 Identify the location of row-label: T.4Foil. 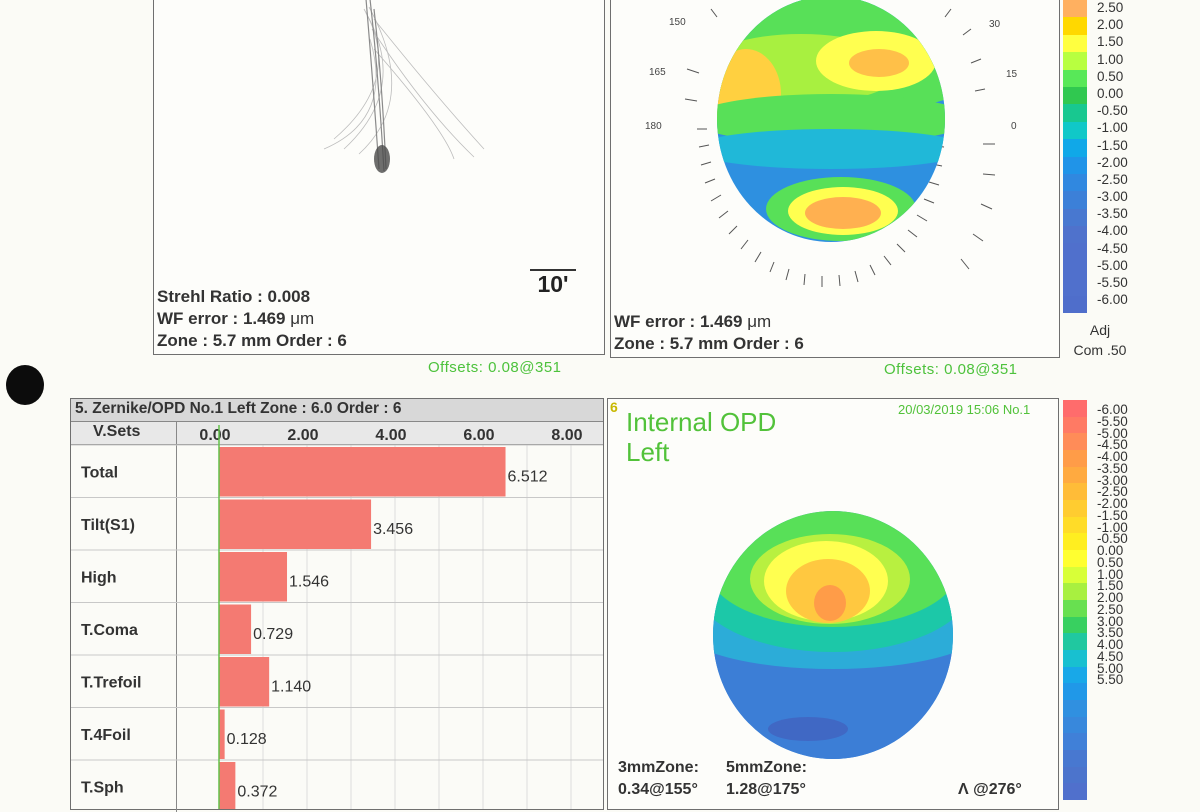
(106, 735).